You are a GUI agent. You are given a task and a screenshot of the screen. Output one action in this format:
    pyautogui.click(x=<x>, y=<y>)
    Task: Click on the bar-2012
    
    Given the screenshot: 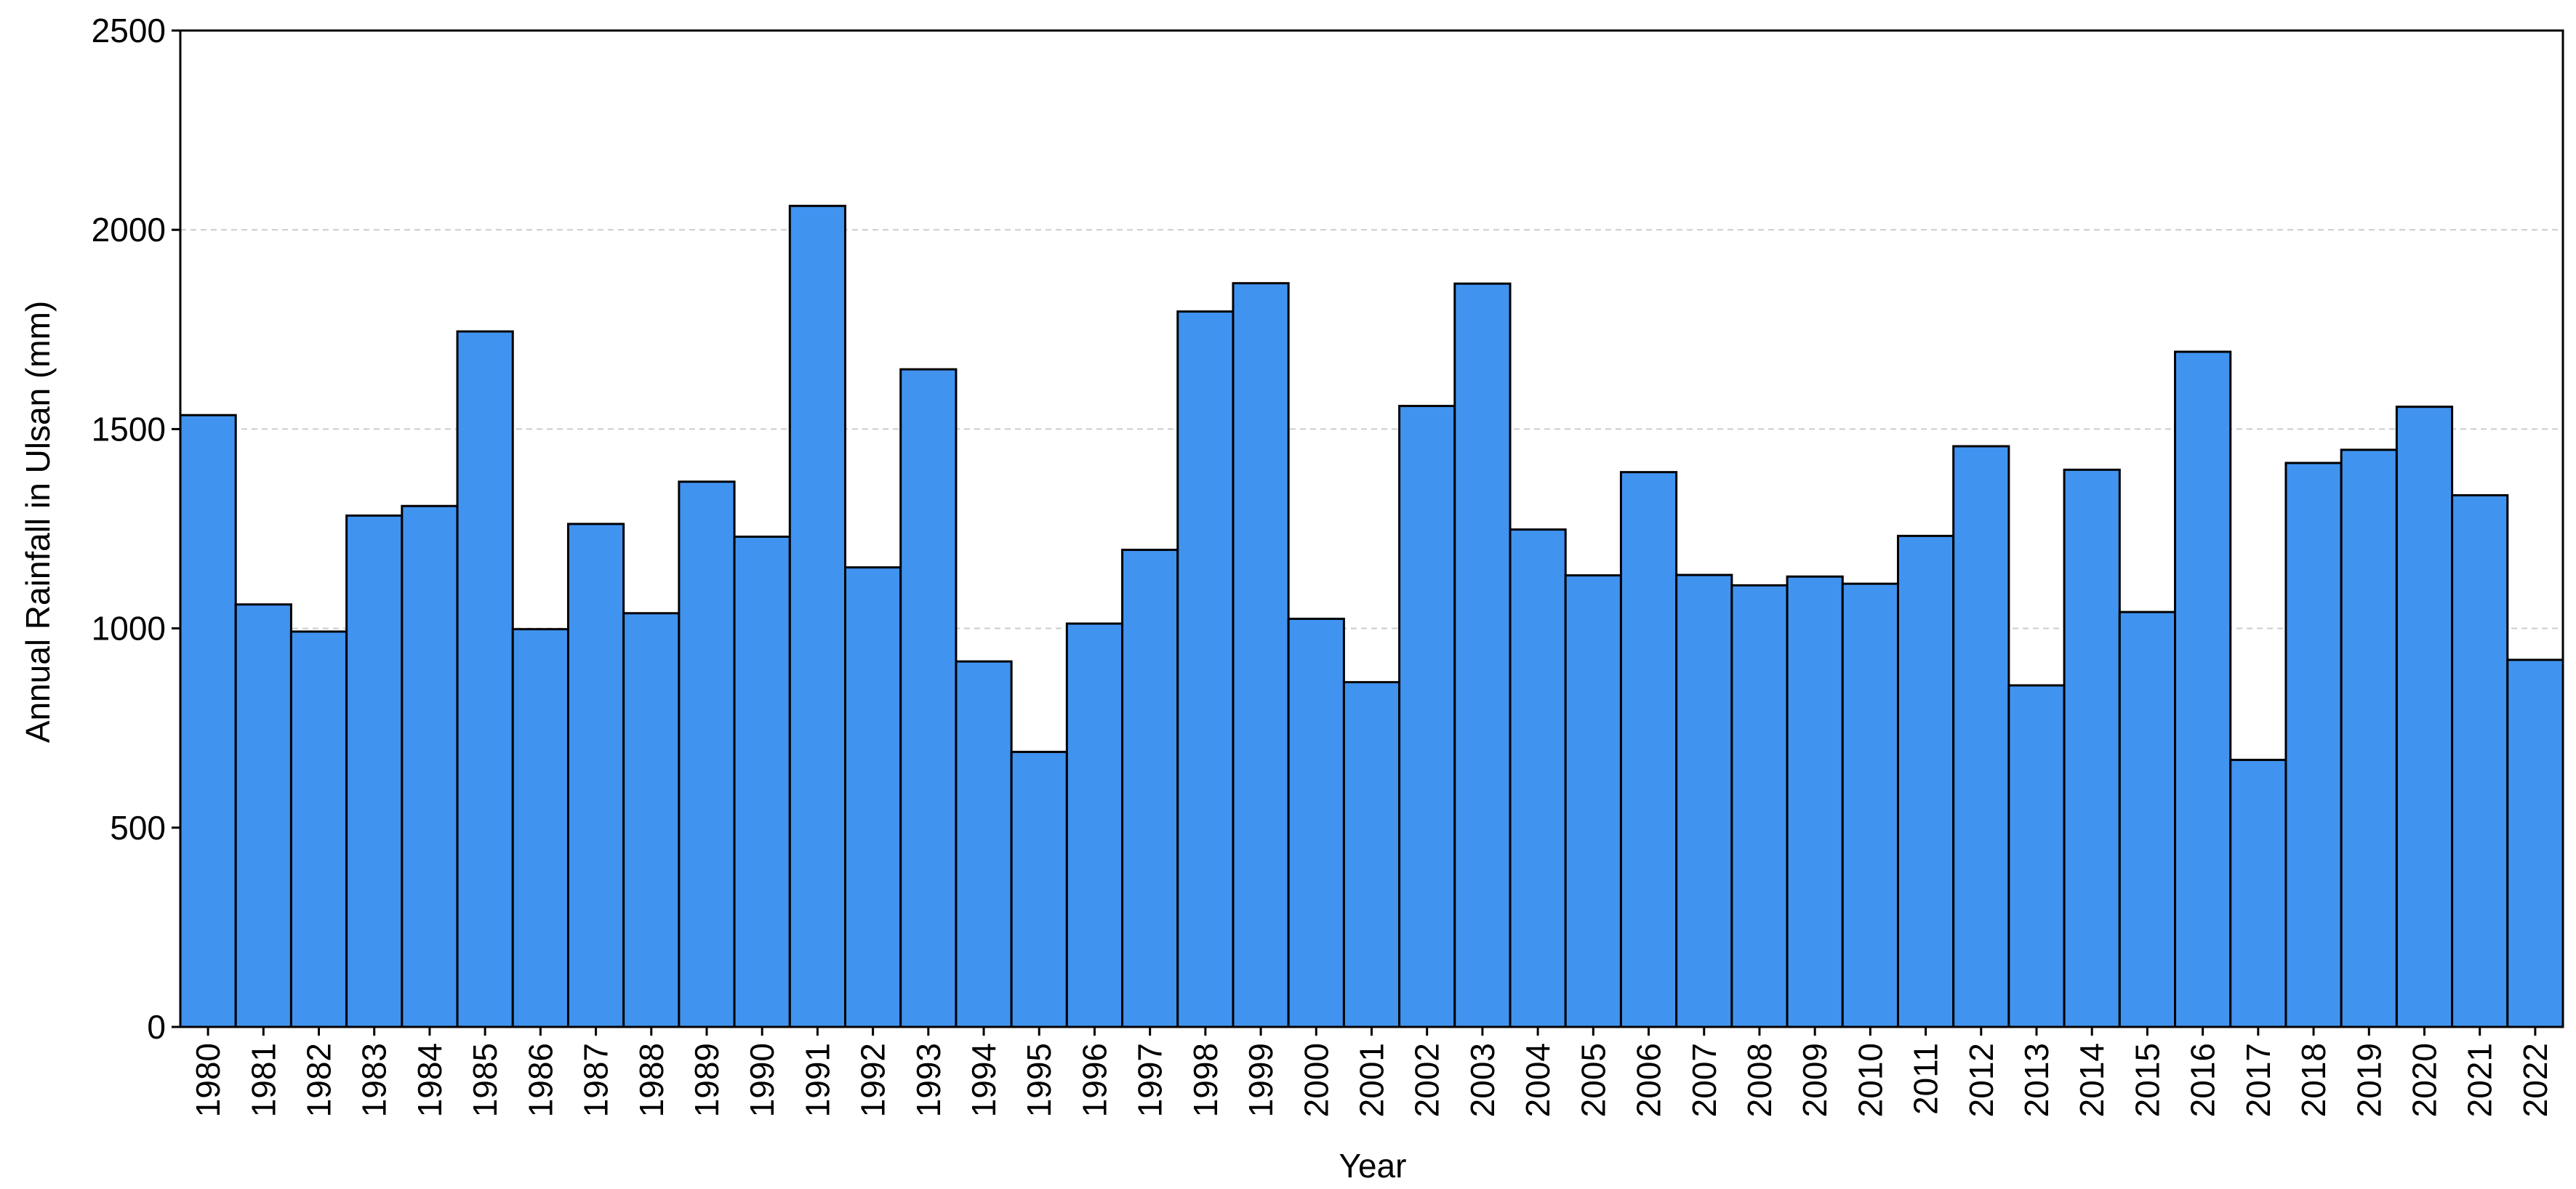 What is the action you would take?
    pyautogui.click(x=1981, y=736)
    